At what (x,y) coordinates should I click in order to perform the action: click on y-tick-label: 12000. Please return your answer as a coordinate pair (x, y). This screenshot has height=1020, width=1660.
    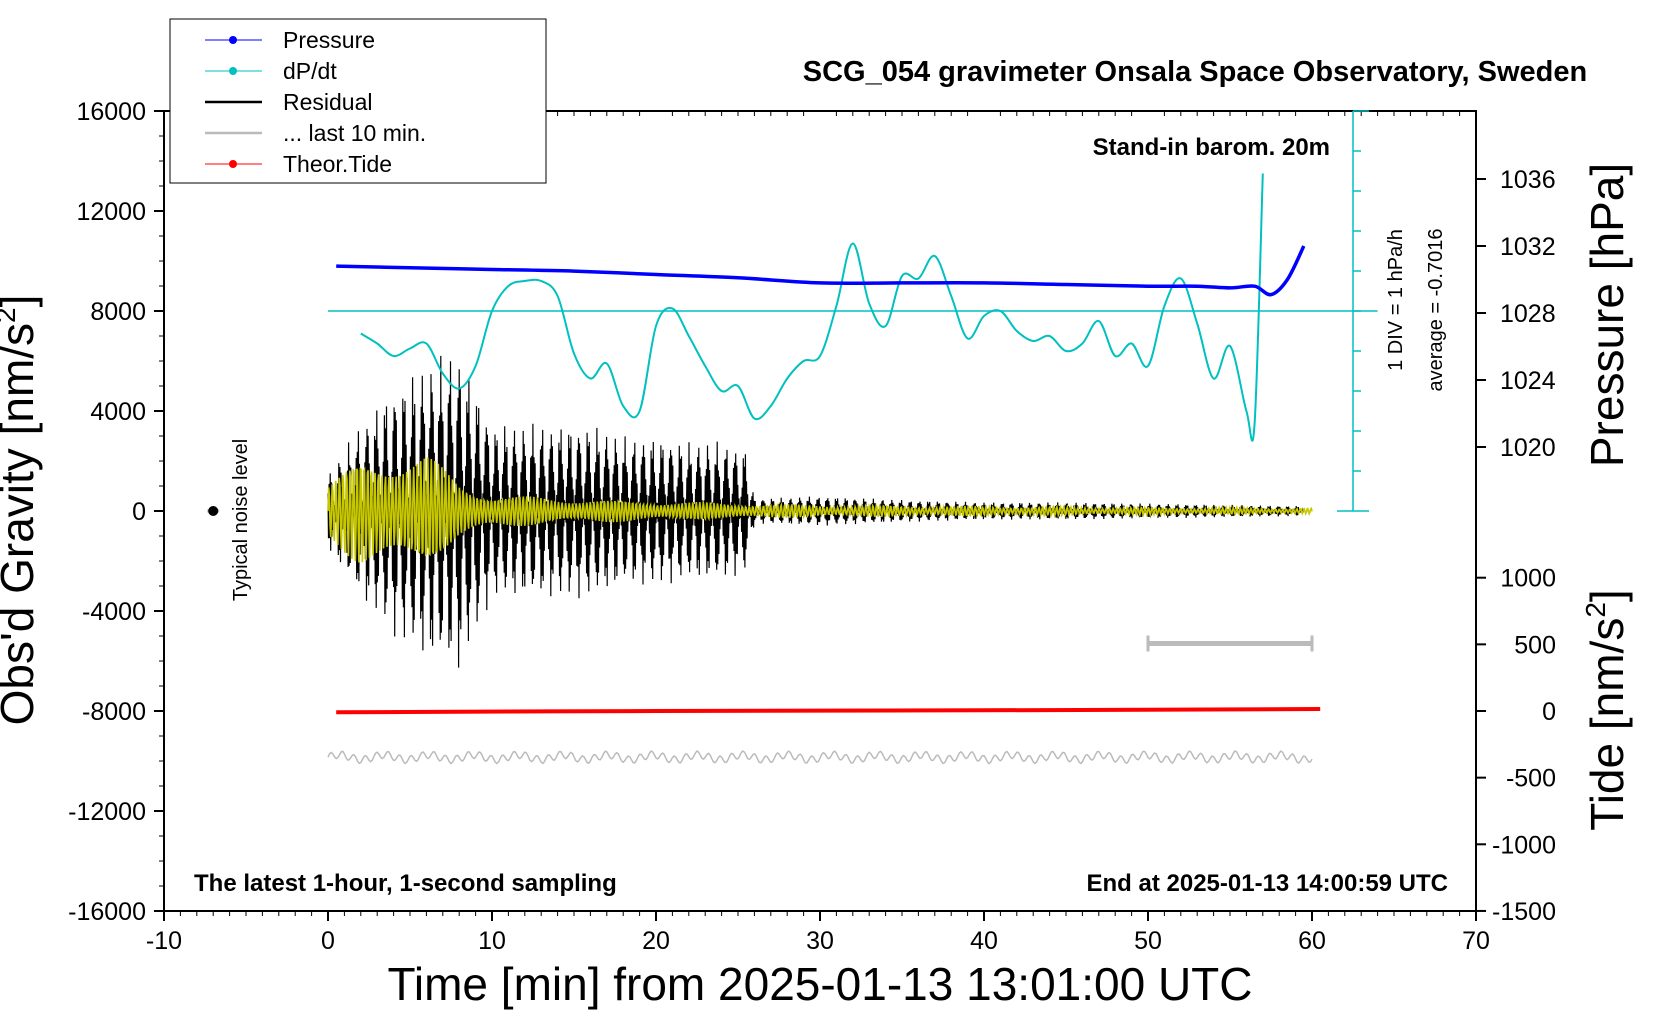
    Looking at the image, I should click on (111, 212).